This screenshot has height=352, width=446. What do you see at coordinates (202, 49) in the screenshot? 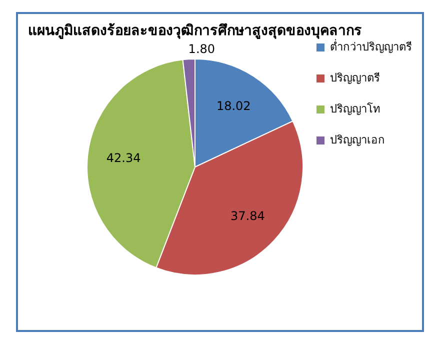
I see `data-label: 1.80` at bounding box center [202, 49].